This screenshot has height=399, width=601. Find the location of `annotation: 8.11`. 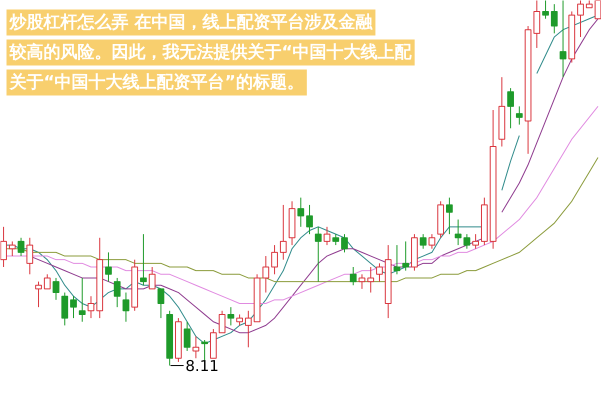

annotation: 8.11 is located at coordinates (202, 366).